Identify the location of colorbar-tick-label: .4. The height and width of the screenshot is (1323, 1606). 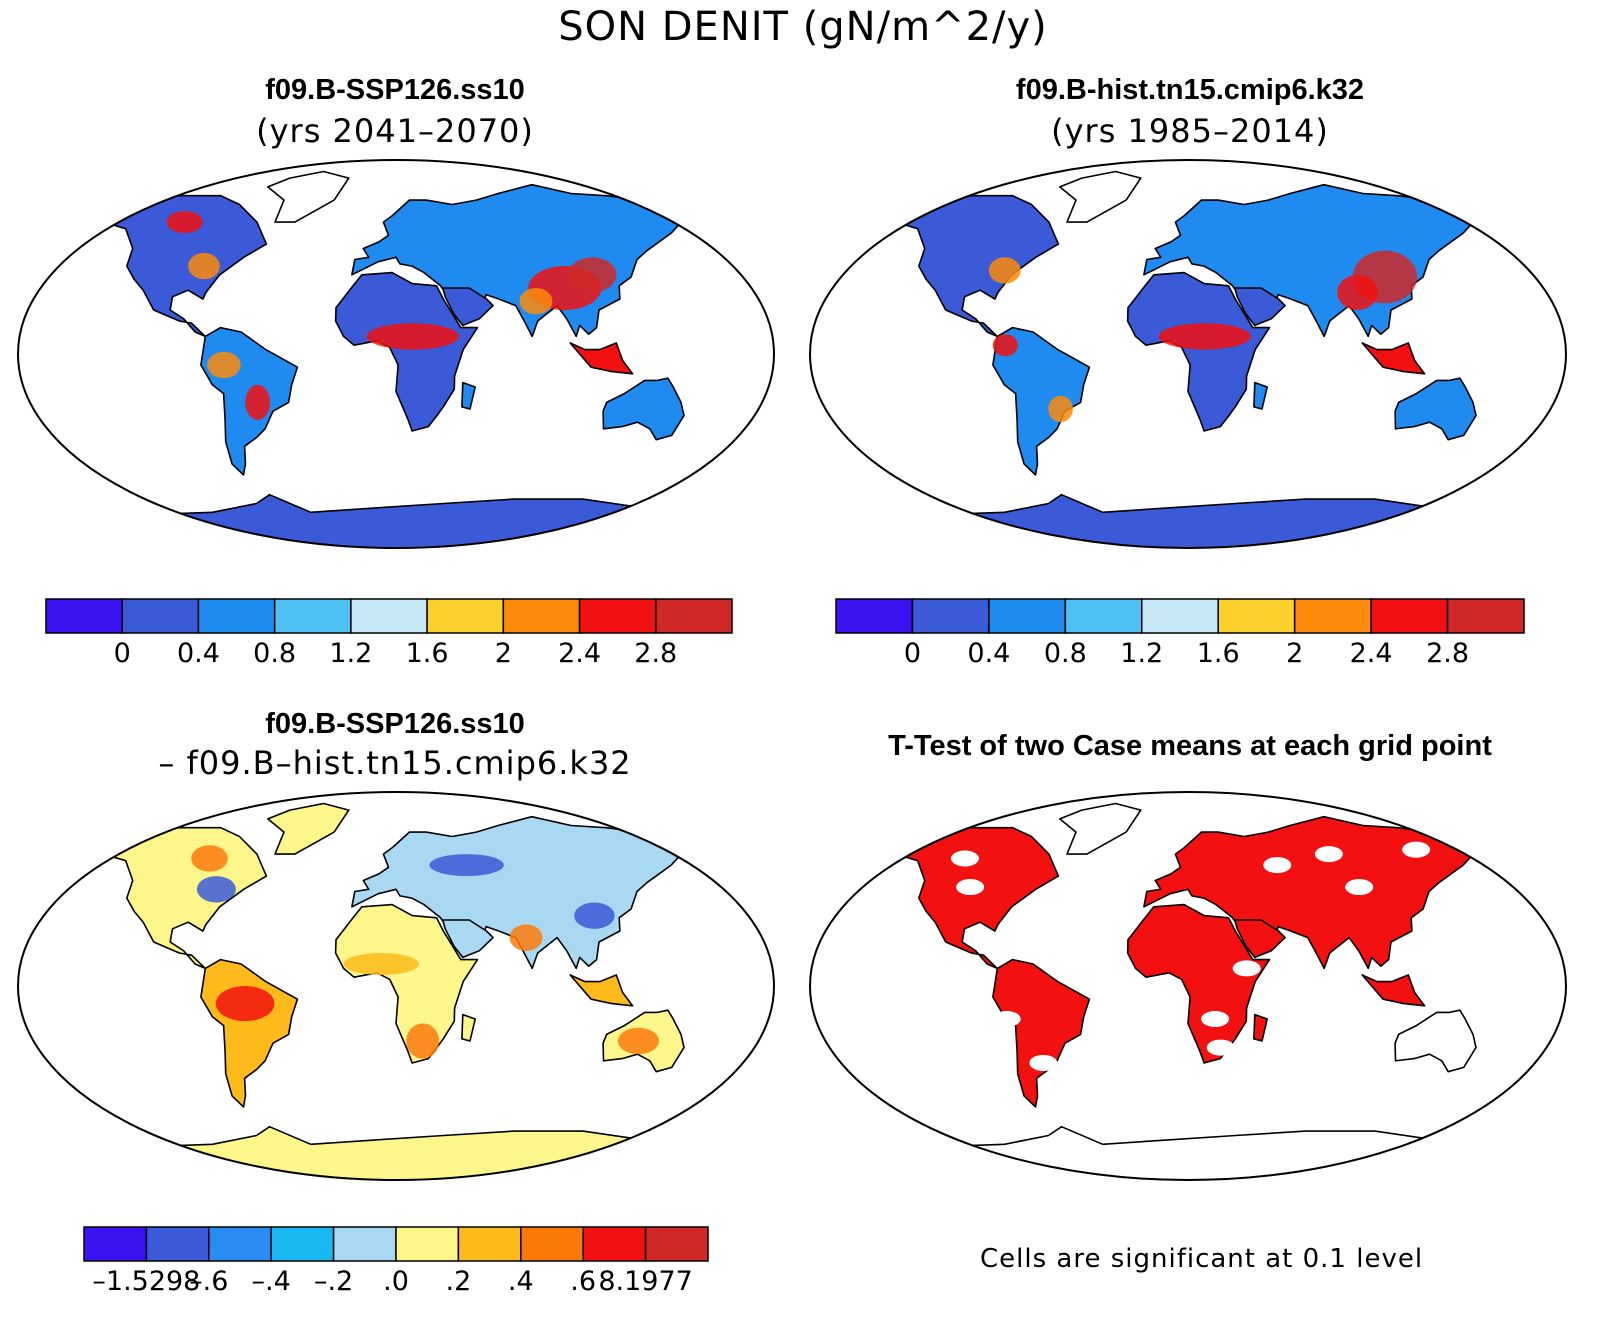
(520, 1281).